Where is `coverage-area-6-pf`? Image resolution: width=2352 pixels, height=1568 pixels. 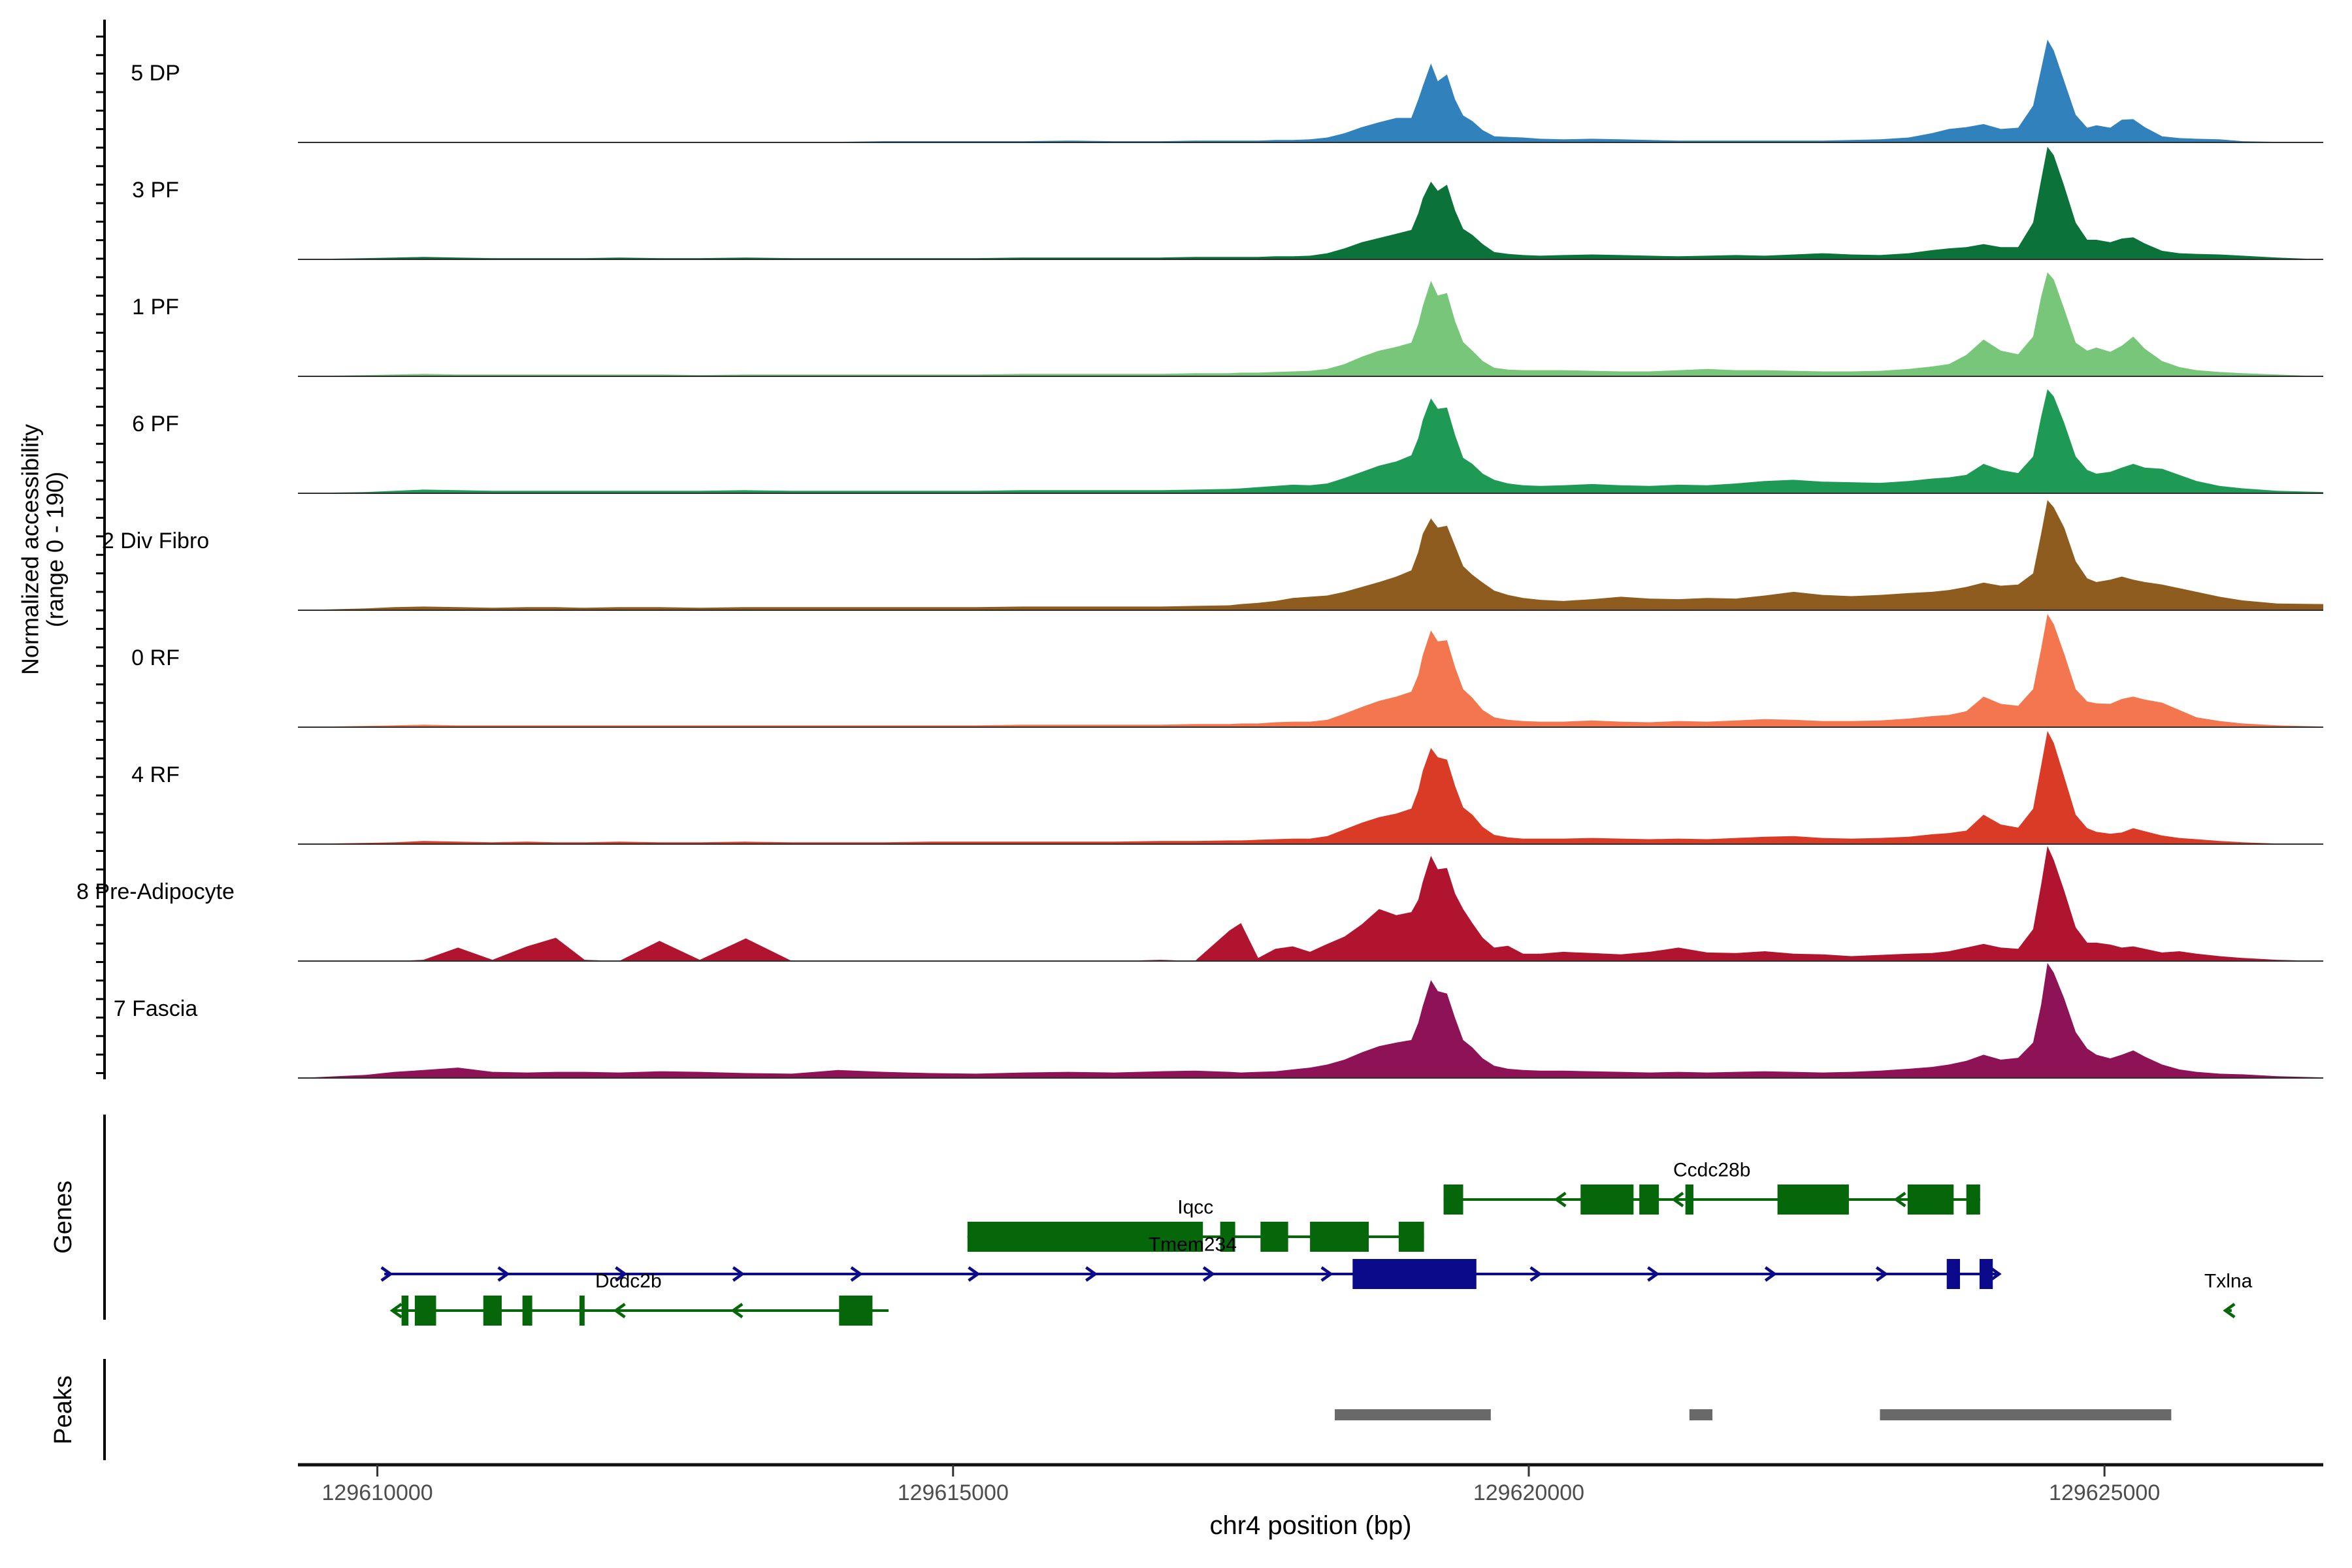 coverage-area-6-pf is located at coordinates (1310, 441).